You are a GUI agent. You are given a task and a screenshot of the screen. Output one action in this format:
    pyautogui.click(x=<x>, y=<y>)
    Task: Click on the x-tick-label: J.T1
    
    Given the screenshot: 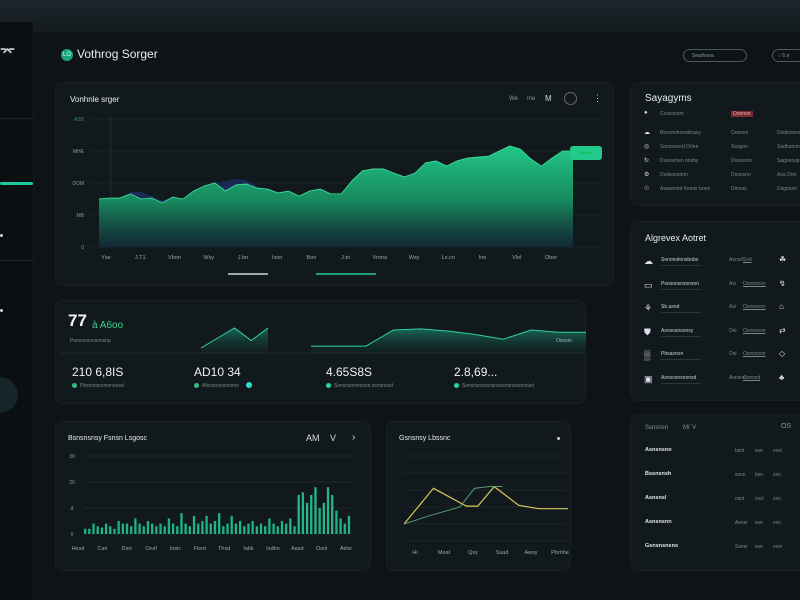 What is the action you would take?
    pyautogui.click(x=140, y=258)
    